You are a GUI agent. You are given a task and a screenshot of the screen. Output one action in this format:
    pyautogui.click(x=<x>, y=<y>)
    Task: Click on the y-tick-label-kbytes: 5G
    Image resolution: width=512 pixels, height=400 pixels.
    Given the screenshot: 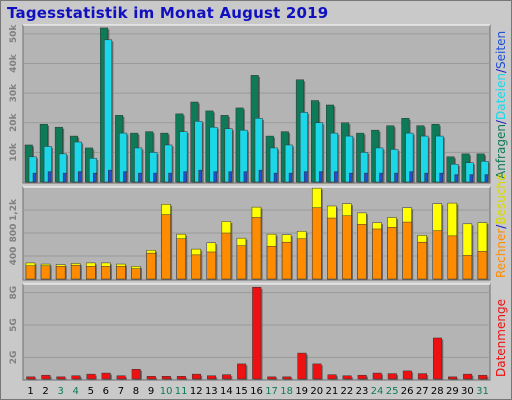 What is the action you would take?
    pyautogui.click(x=14, y=325)
    